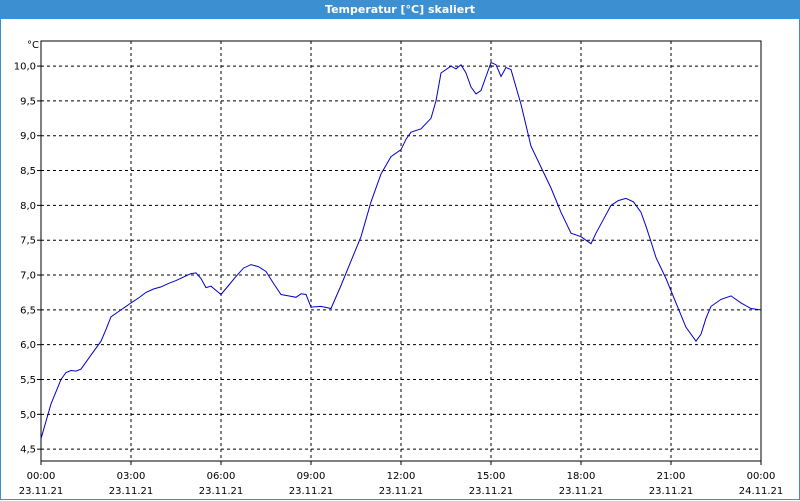  What do you see at coordinates (28, 450) in the screenshot?
I see `y-tick-label: 4,5` at bounding box center [28, 450].